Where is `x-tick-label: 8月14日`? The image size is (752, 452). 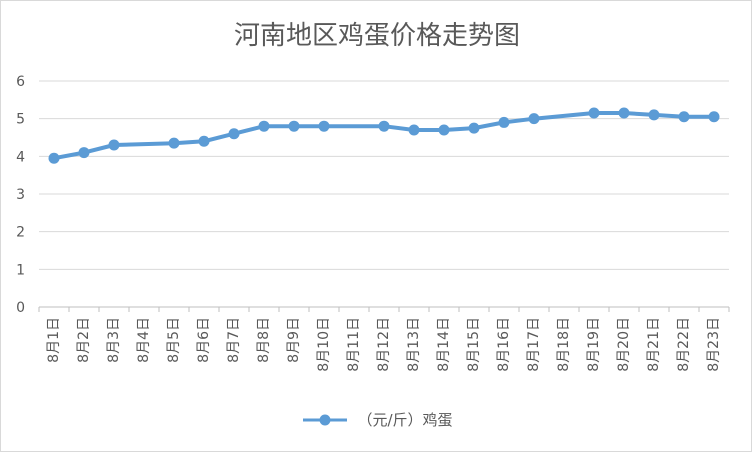
x-tick-label: 8月14日 is located at coordinates (444, 344).